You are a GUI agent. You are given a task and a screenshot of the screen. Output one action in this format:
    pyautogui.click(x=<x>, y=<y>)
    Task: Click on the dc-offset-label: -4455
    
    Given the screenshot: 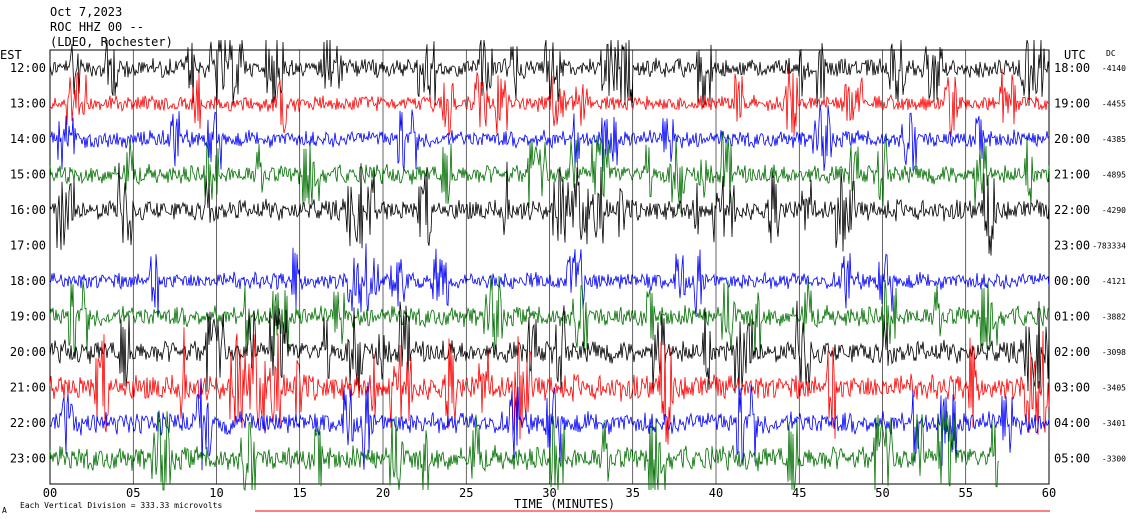 What is the action you would take?
    pyautogui.click(x=1114, y=104)
    